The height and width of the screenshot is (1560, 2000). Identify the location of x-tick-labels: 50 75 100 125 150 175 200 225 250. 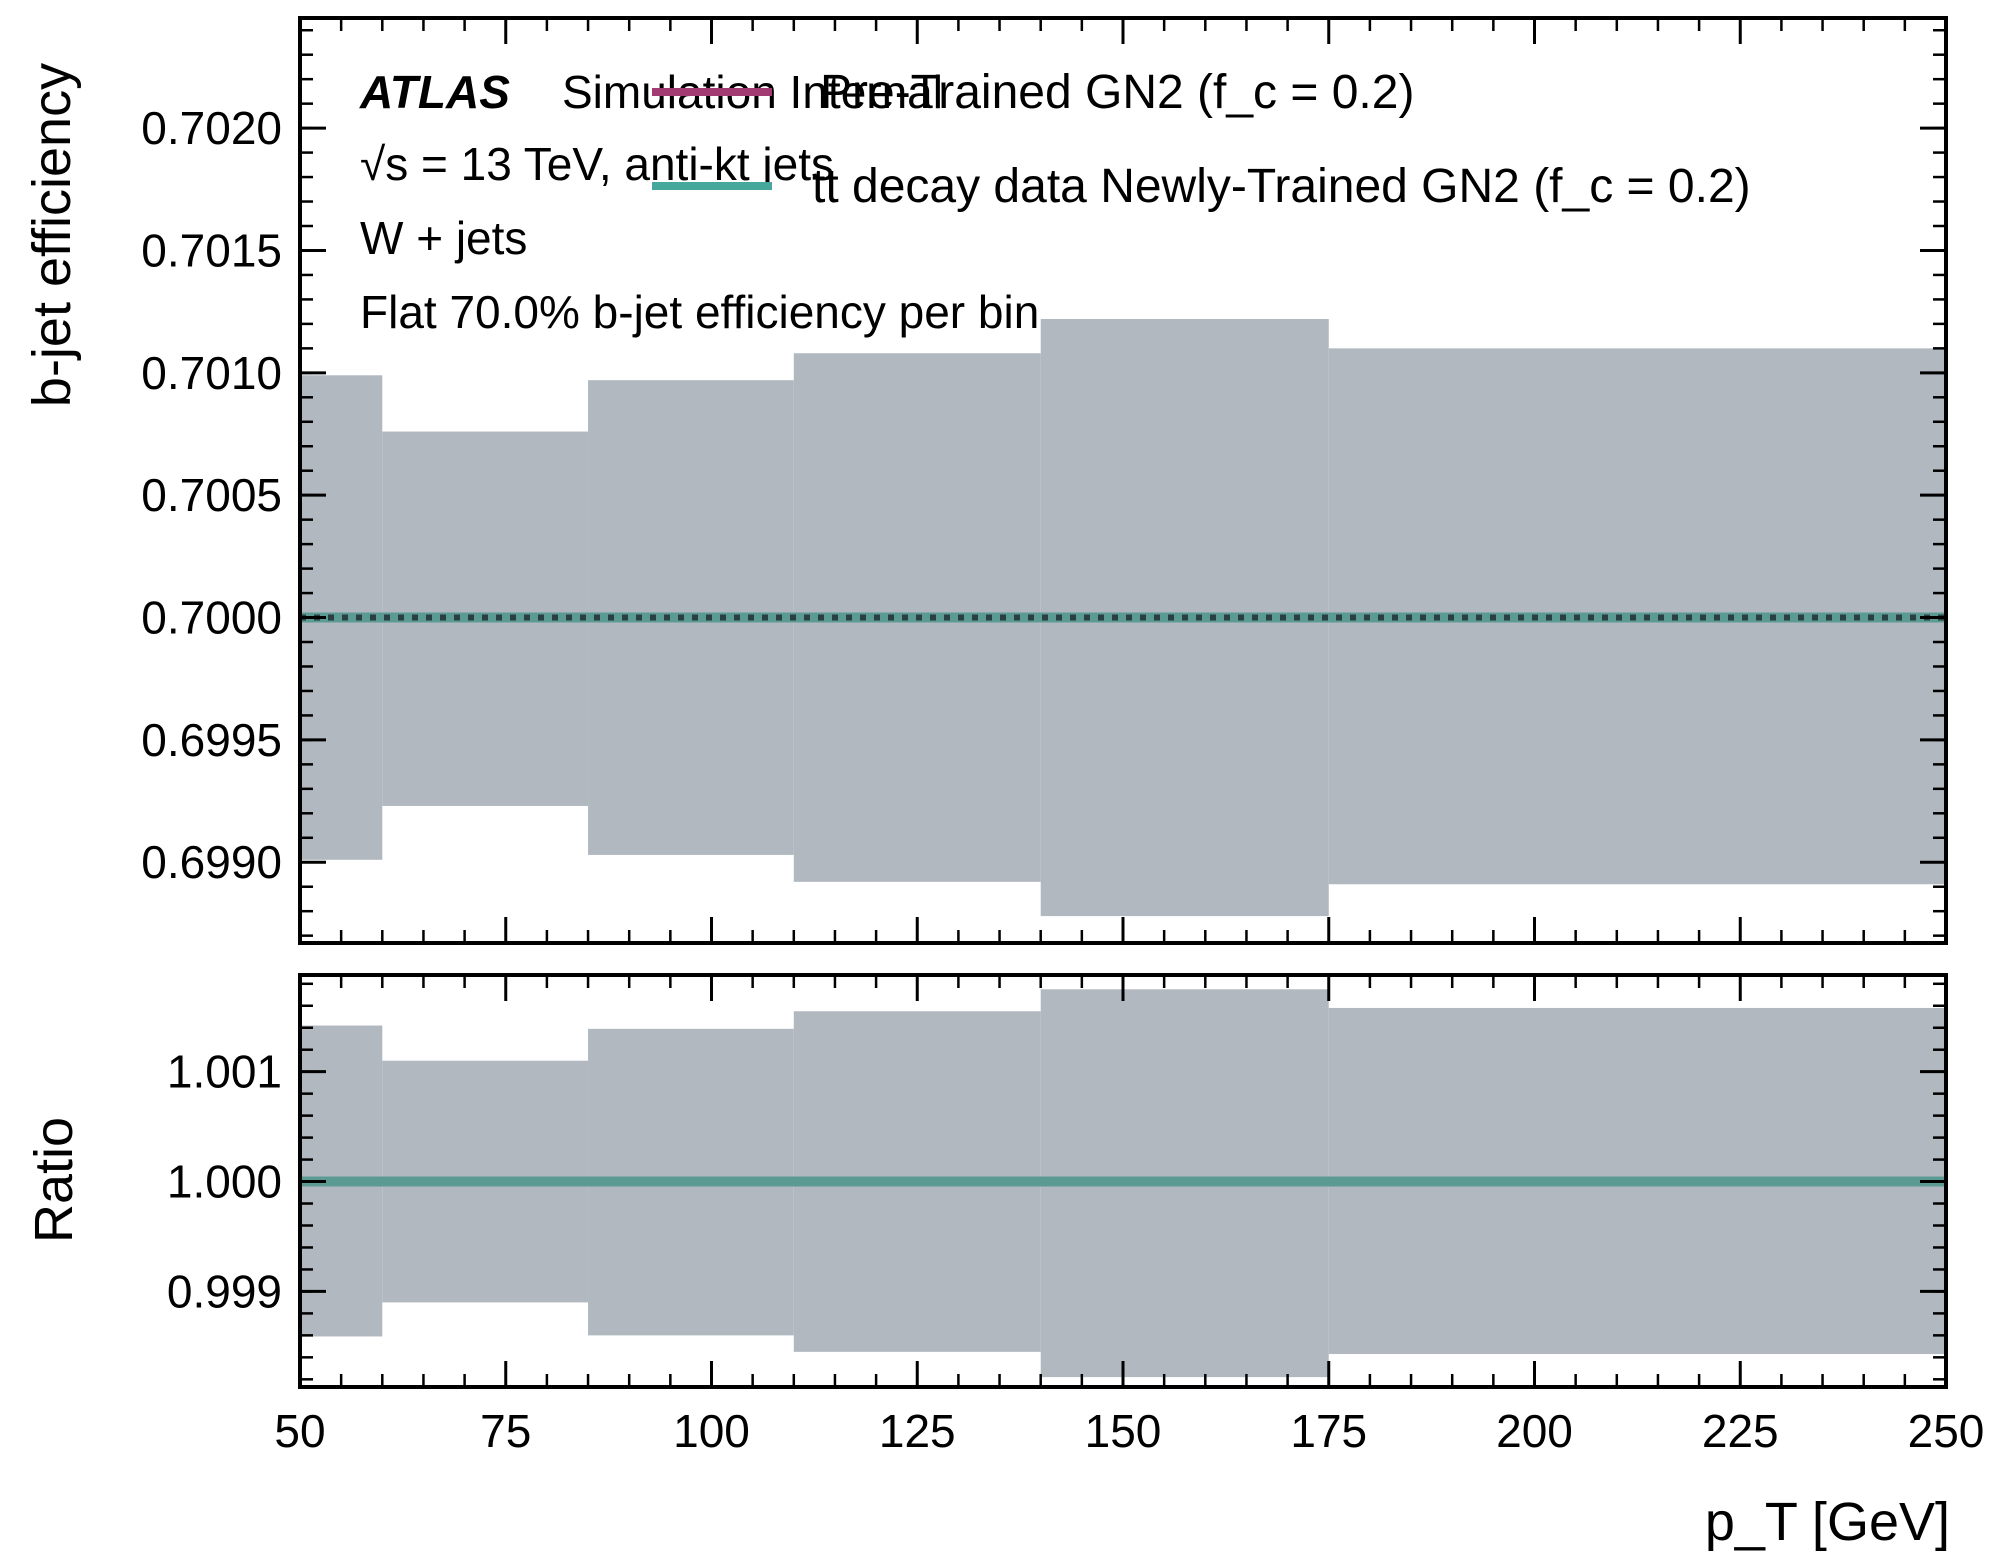
(1129, 1431).